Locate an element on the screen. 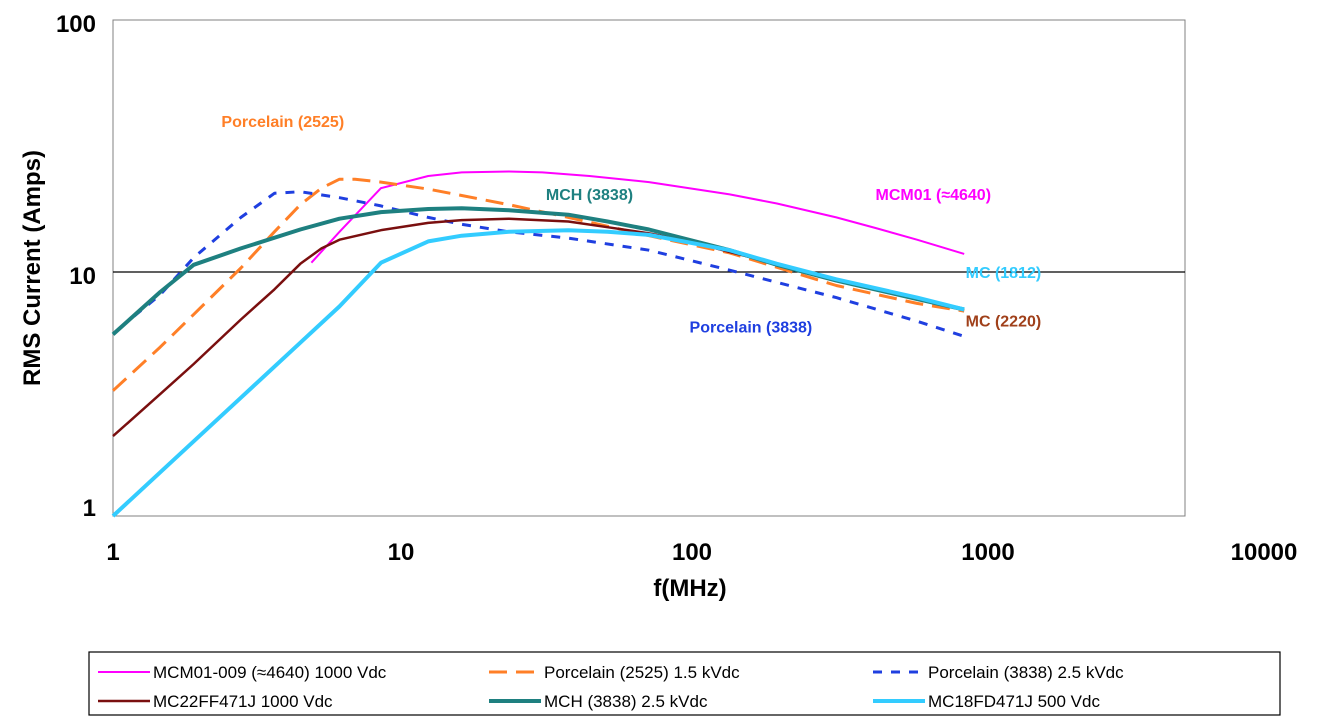 The height and width of the screenshot is (720, 1325). legend-label: MC22FF471J 1000 Vdc is located at coordinates (243, 701).